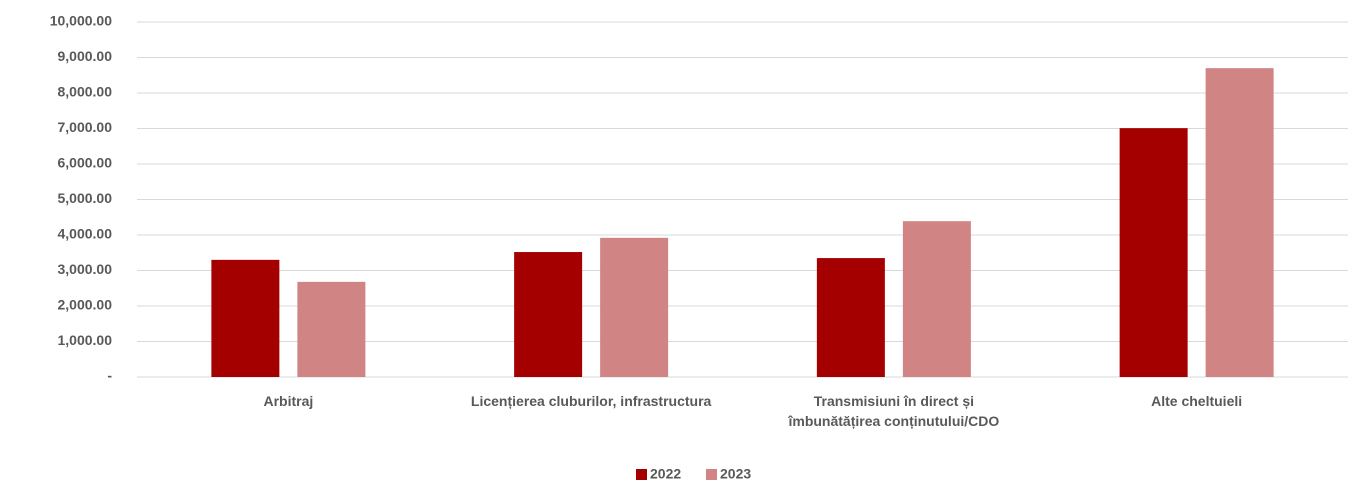 Image resolution: width=1361 pixels, height=486 pixels. I want to click on y-tick-label: 5,000.00, so click(85, 198).